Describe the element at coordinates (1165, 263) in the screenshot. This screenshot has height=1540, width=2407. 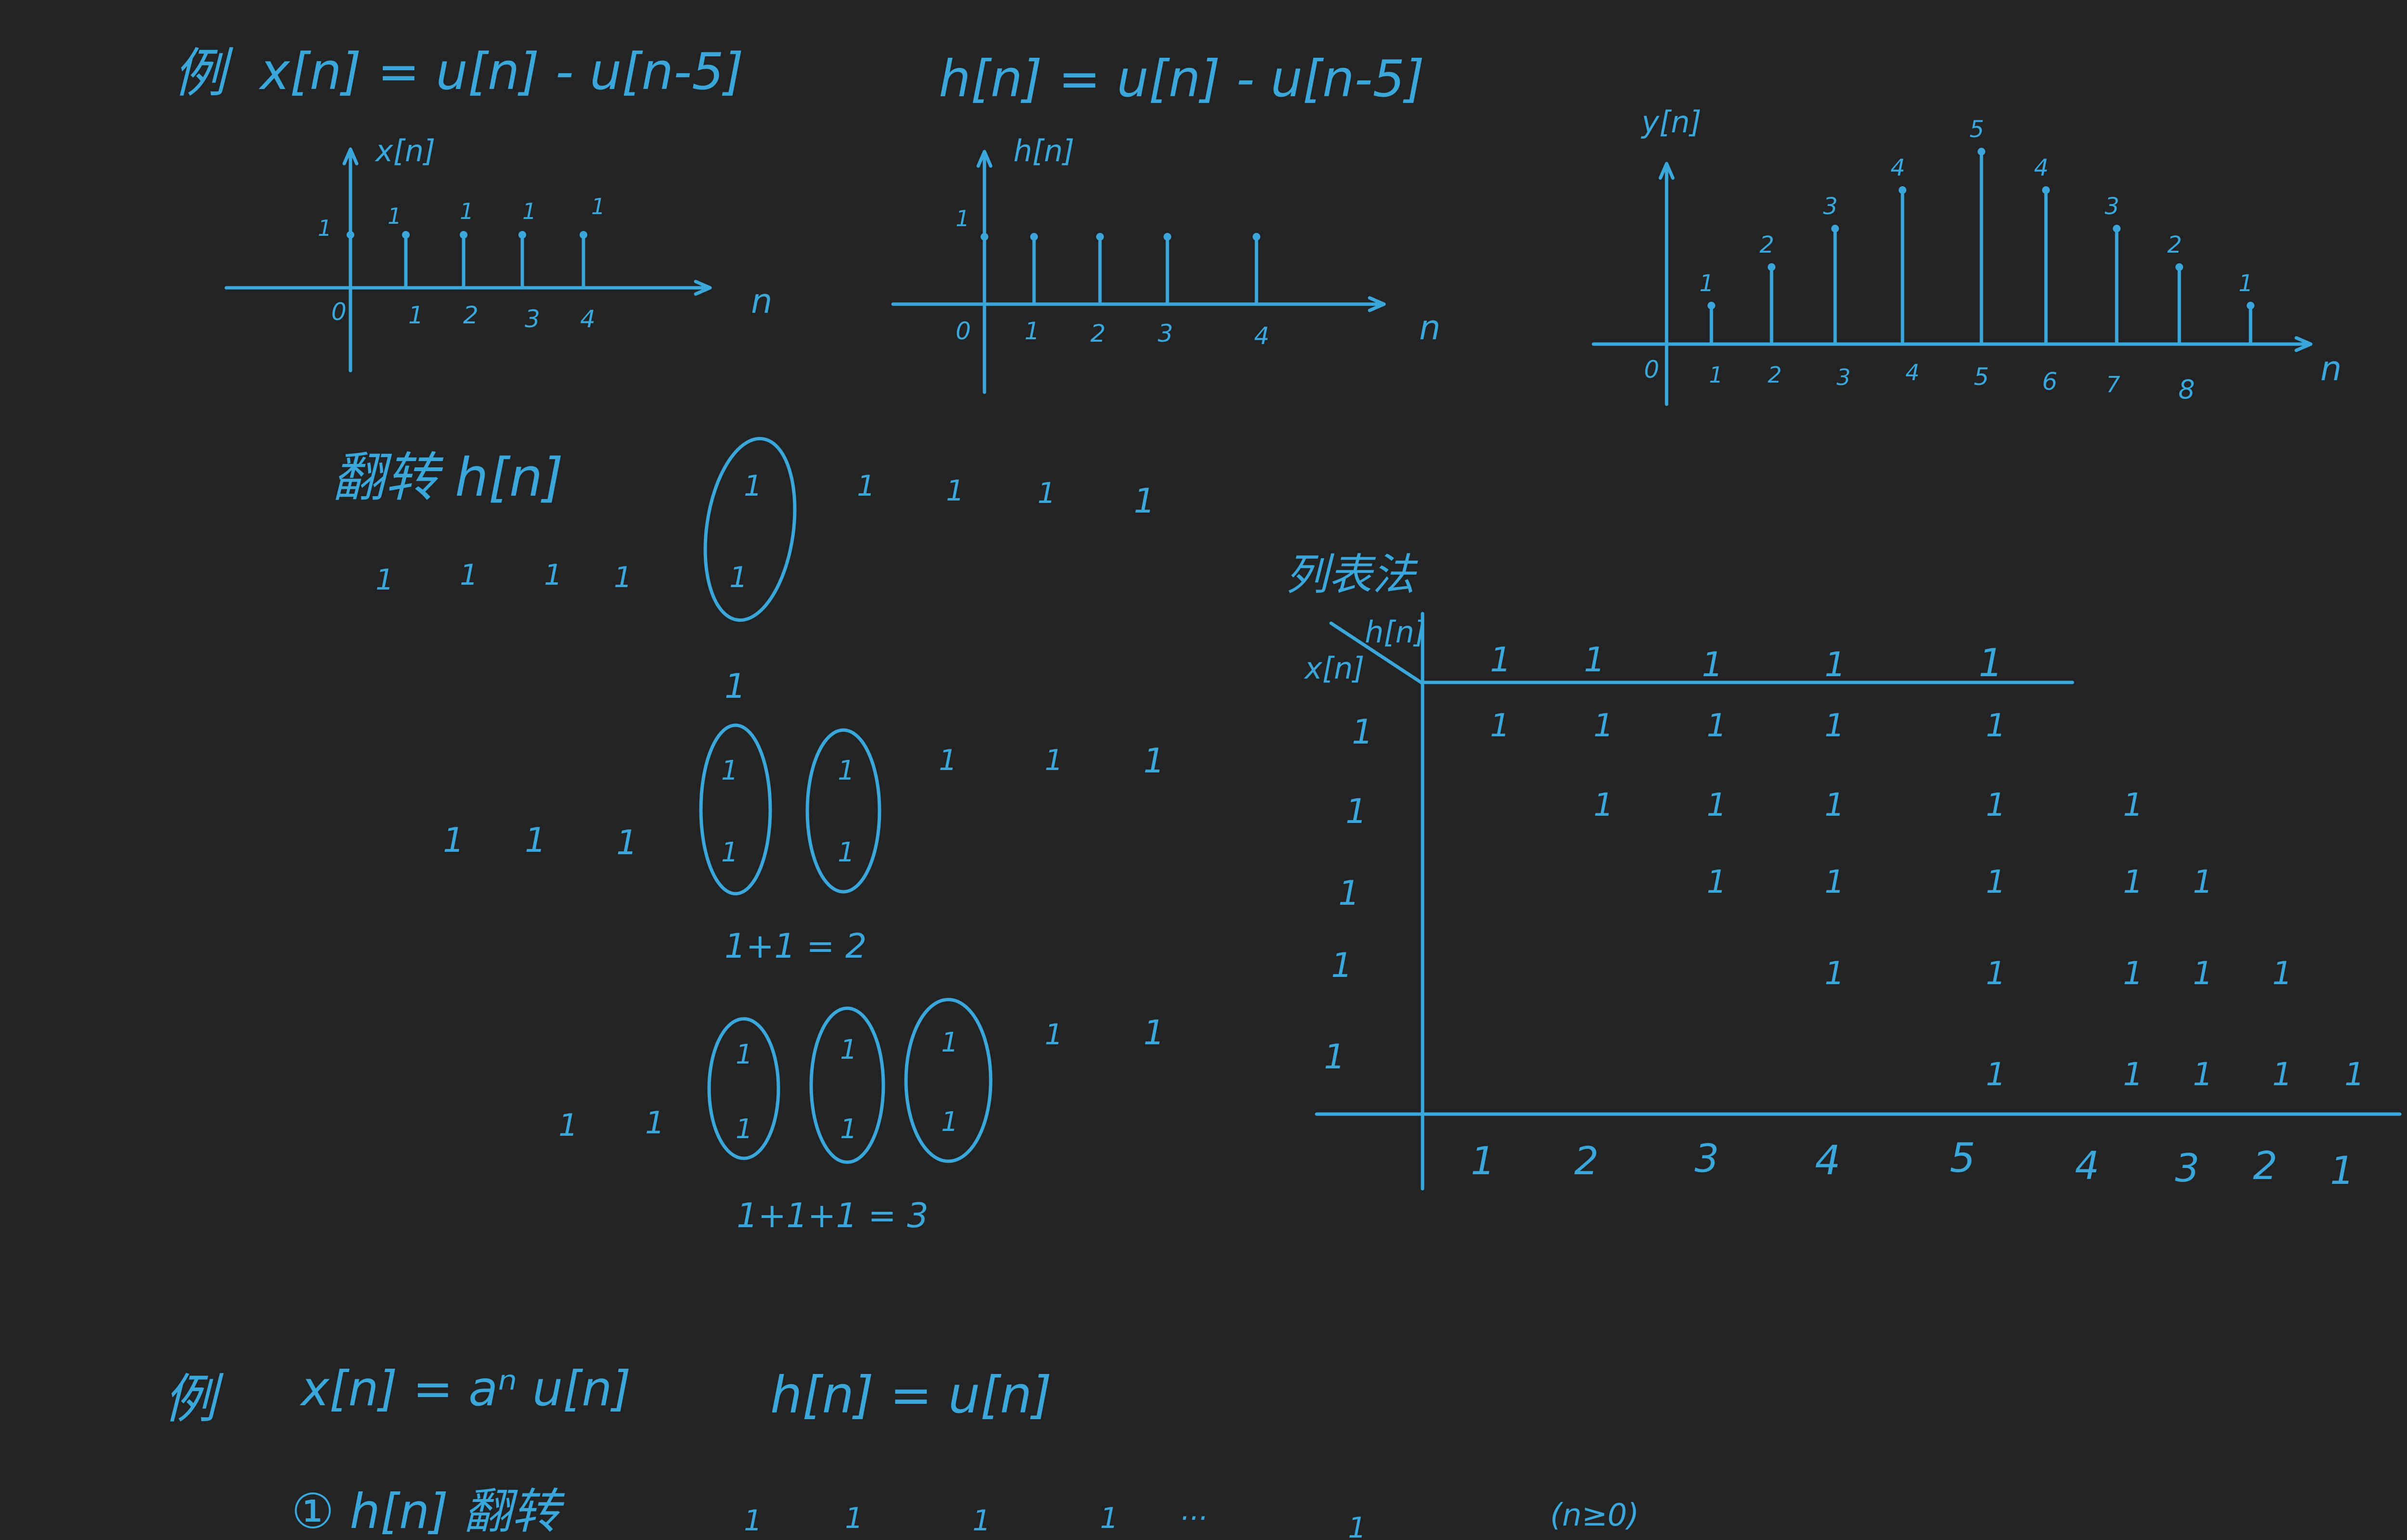
I see `plot-h: h[n] n 0 1 2 3 4 1` at that location.